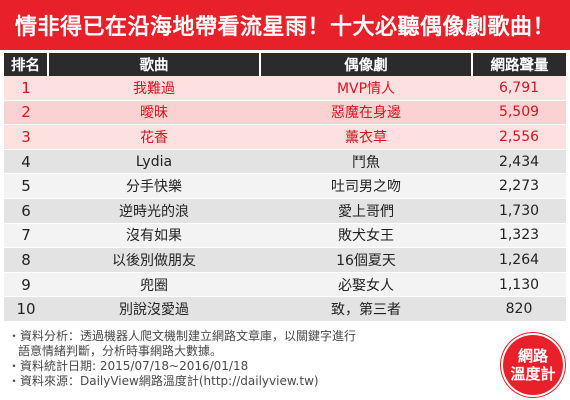  What do you see at coordinates (26, 137) in the screenshot?
I see `rank-cell: 3` at bounding box center [26, 137].